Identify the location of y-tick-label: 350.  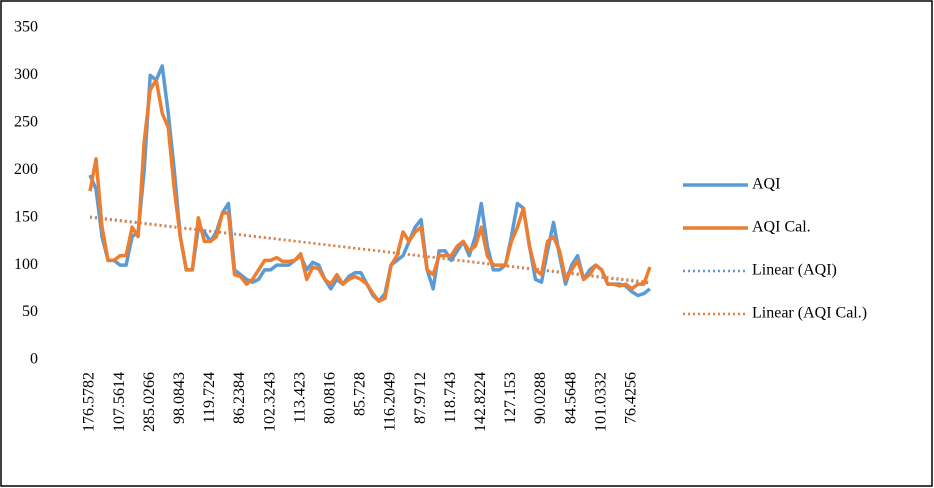
(26, 27).